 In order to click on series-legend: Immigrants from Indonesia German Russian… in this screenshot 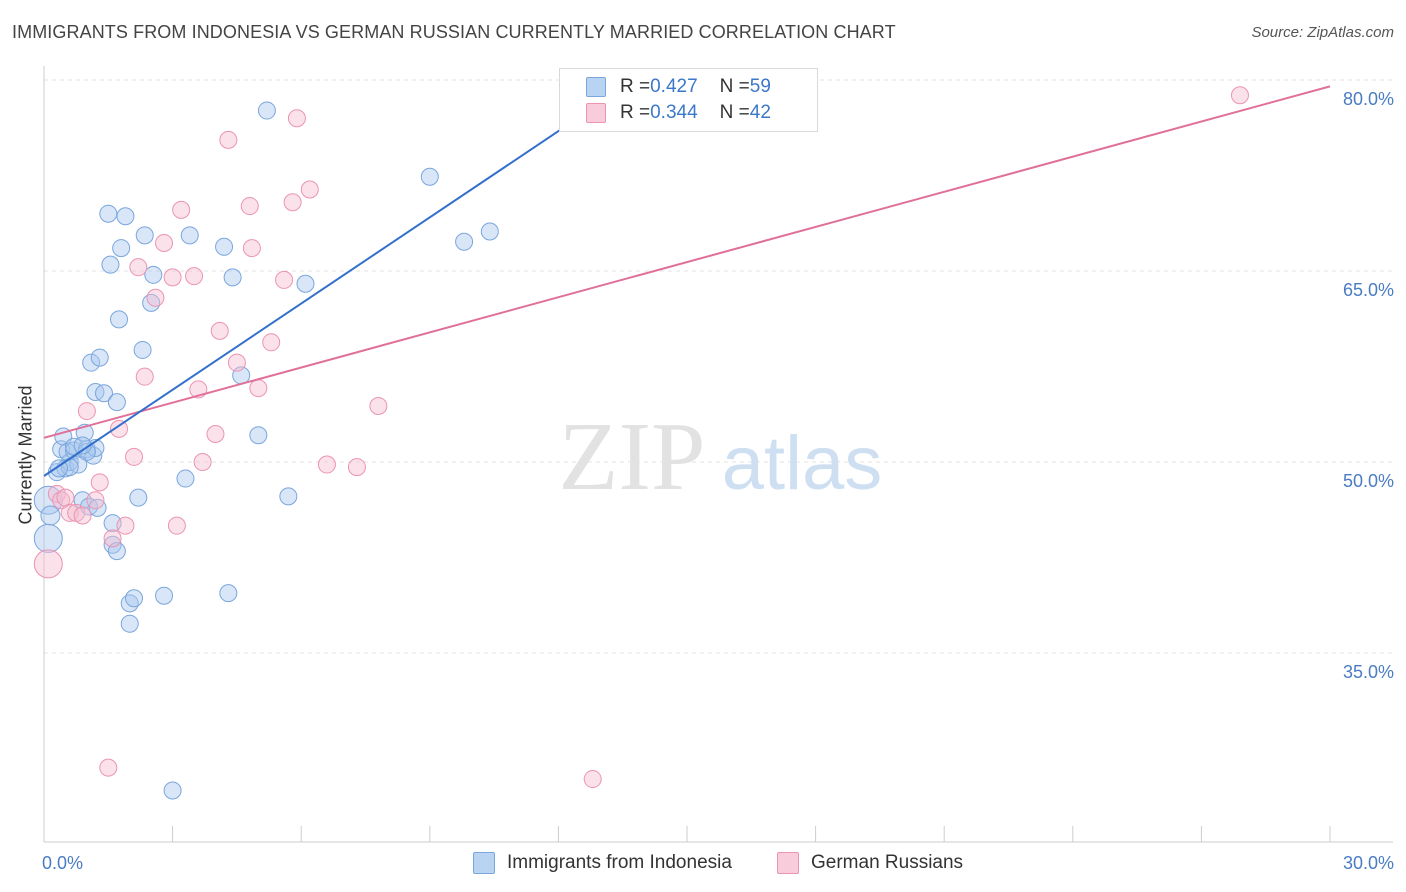, I will do `click(703, 864)`.